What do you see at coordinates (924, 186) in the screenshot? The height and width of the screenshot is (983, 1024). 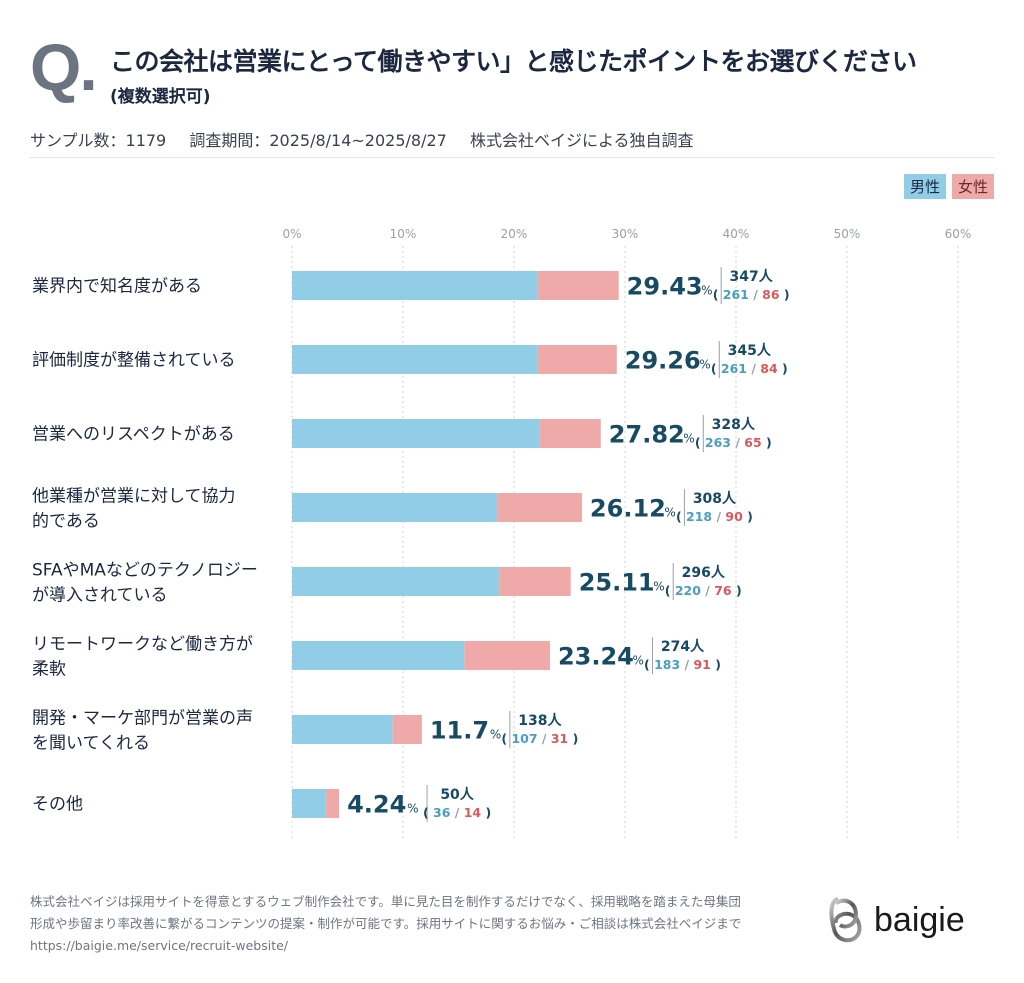 I see `legend-male: 男性` at bounding box center [924, 186].